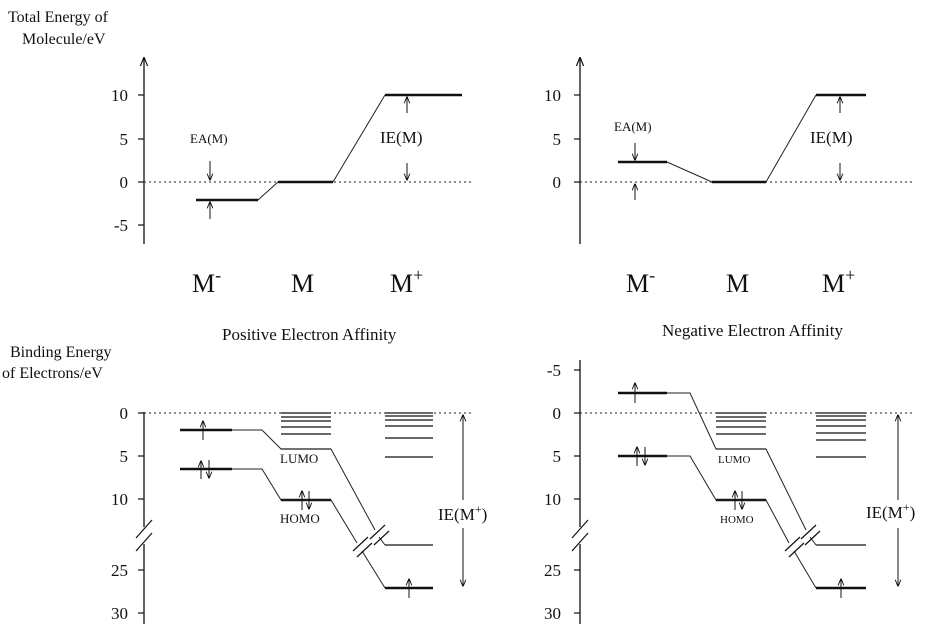 This screenshot has height=628, width=933. I want to click on caption-positive-ea: Positive Electron Affinity, so click(309, 334).